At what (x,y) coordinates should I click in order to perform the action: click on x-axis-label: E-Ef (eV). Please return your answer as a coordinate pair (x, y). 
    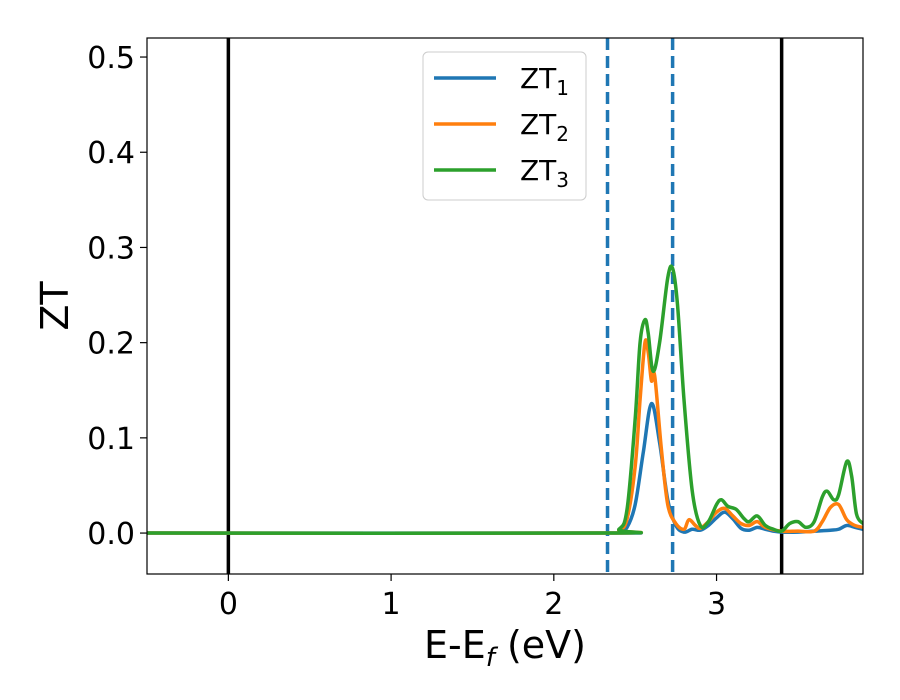
    Looking at the image, I should click on (505, 648).